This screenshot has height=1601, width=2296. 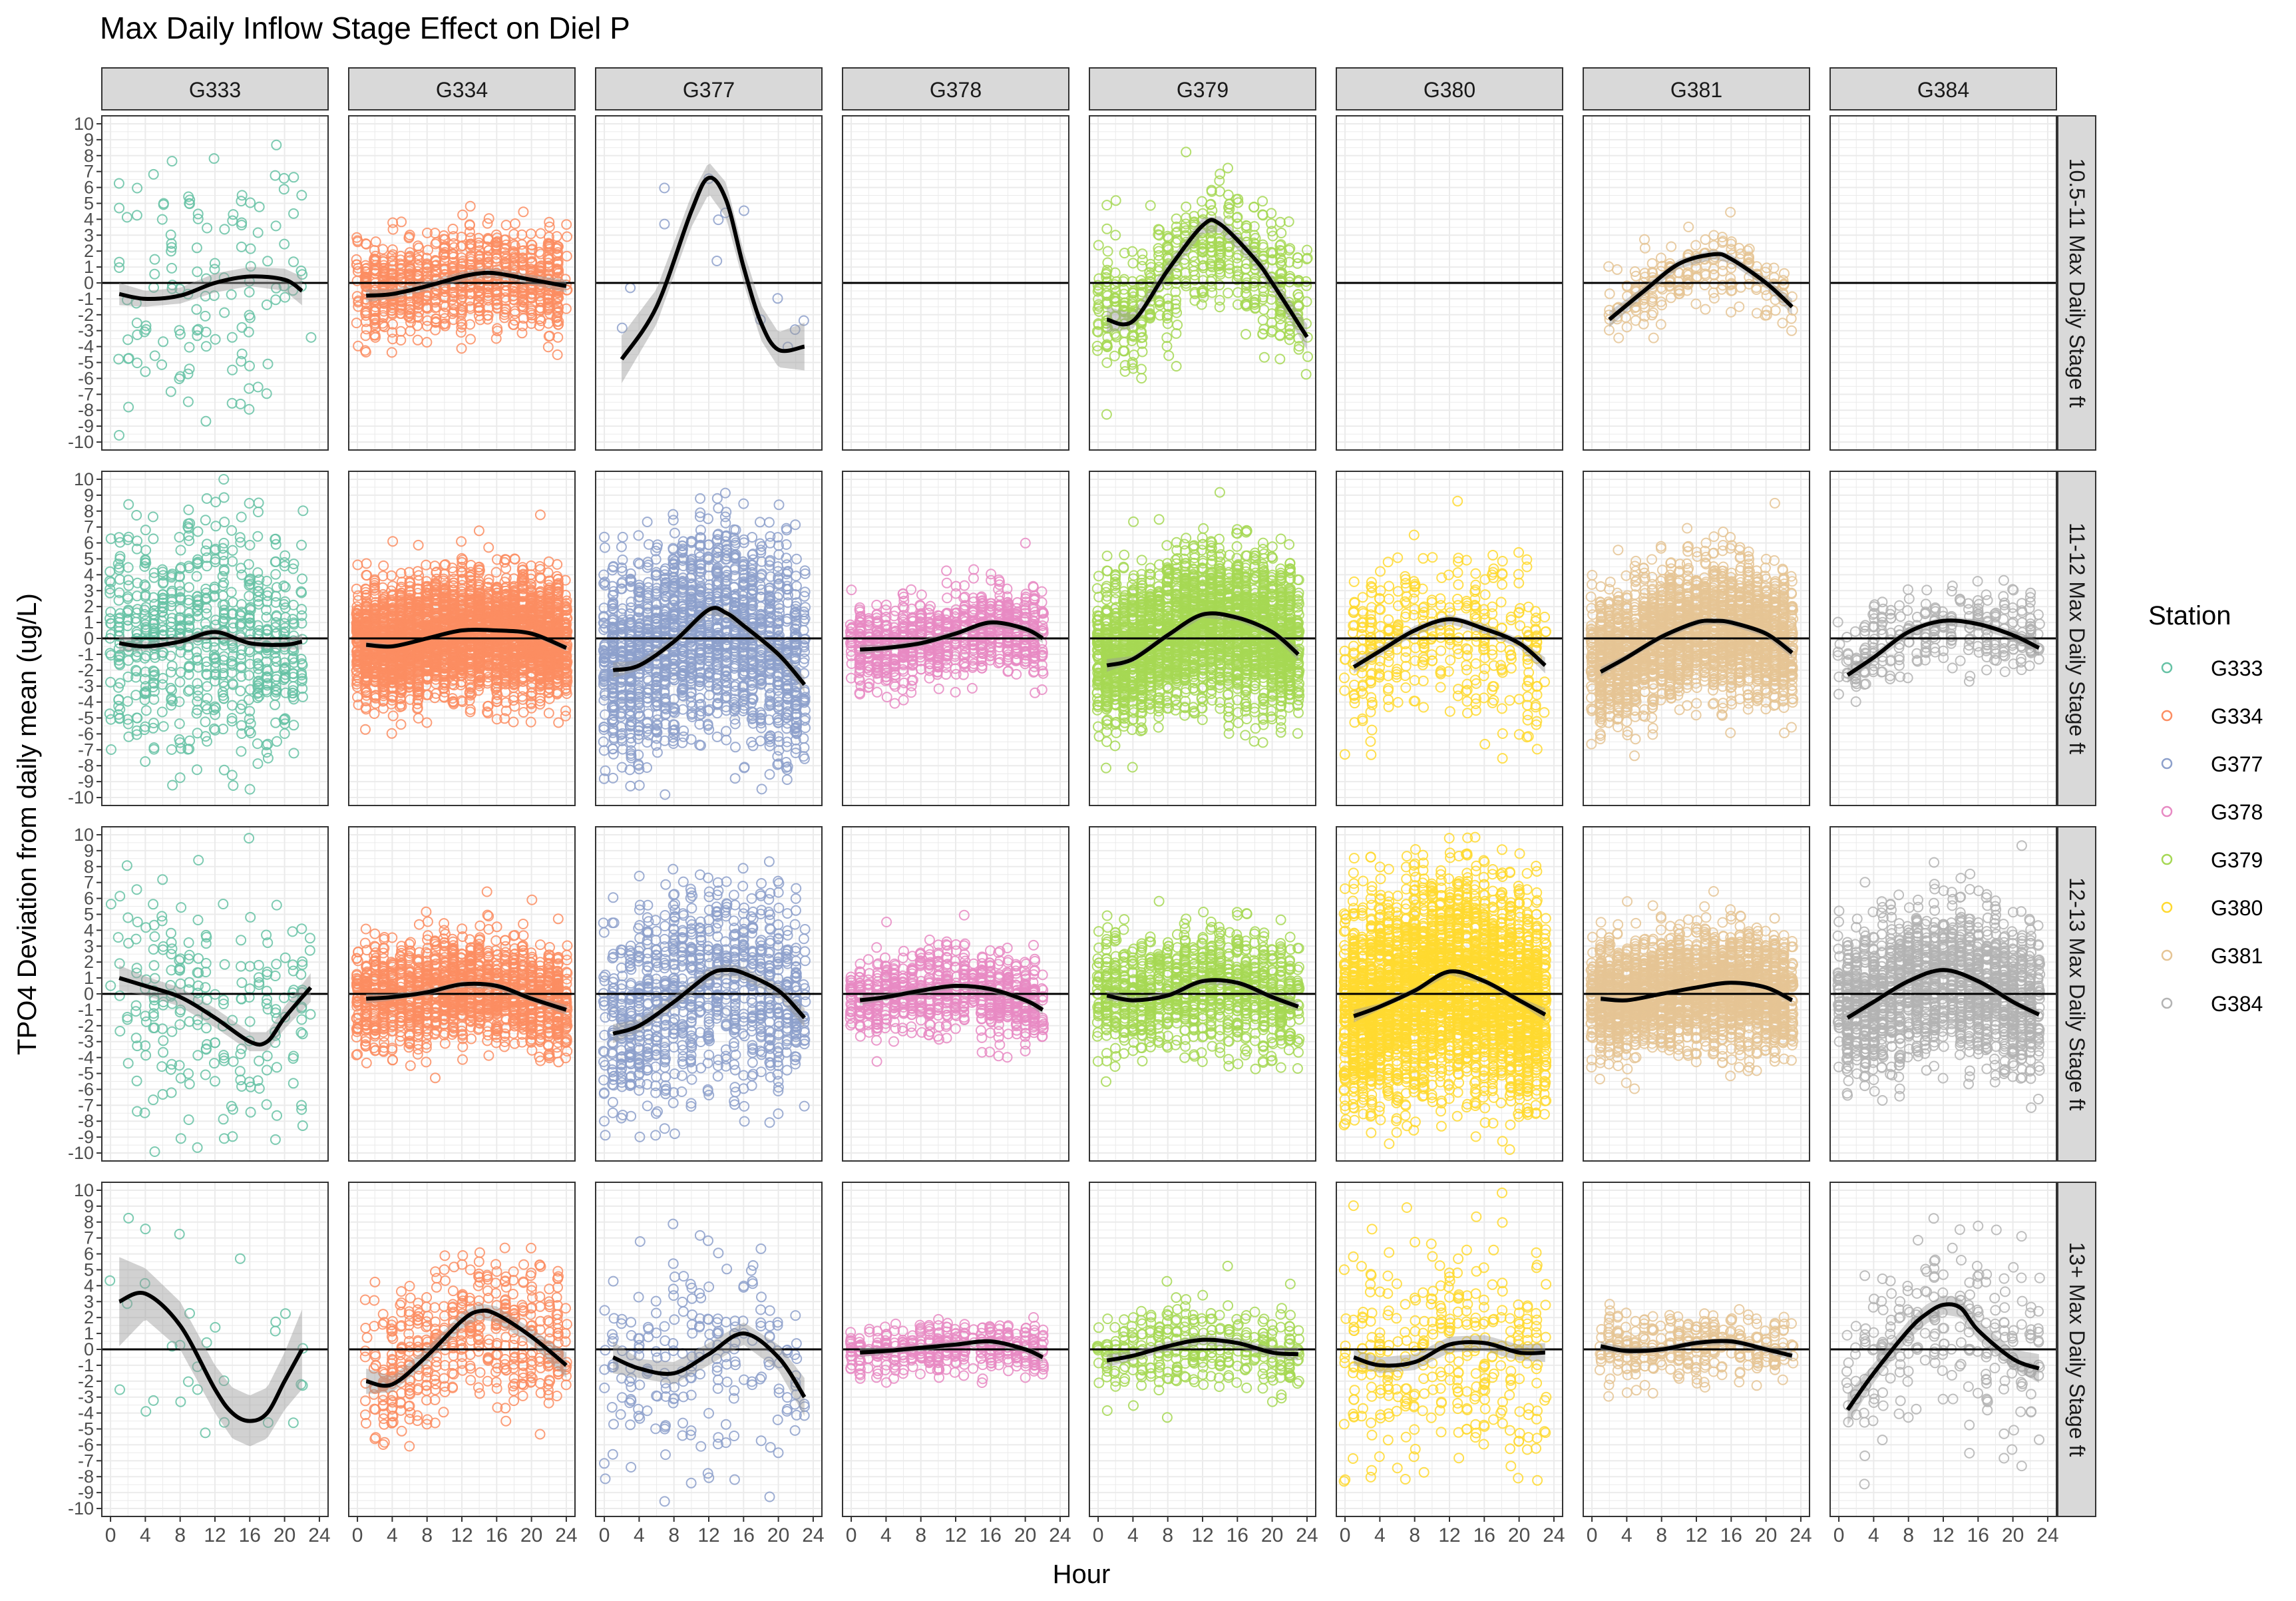 What do you see at coordinates (1203, 90) in the screenshot?
I see `facet-strip-label: G379` at bounding box center [1203, 90].